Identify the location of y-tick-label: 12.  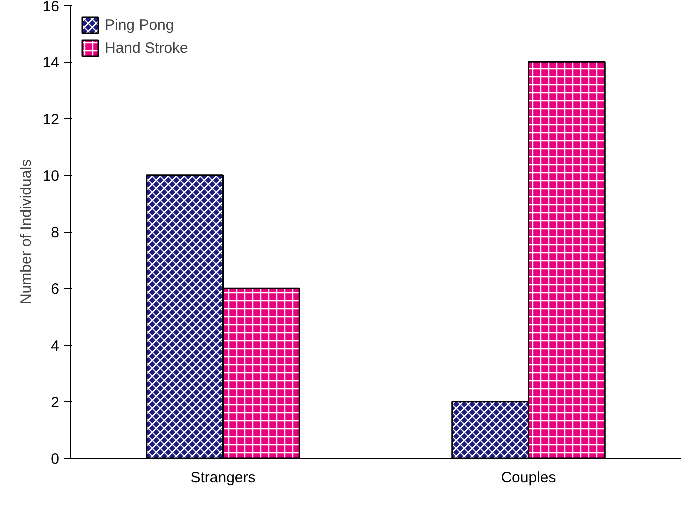
(51, 119).